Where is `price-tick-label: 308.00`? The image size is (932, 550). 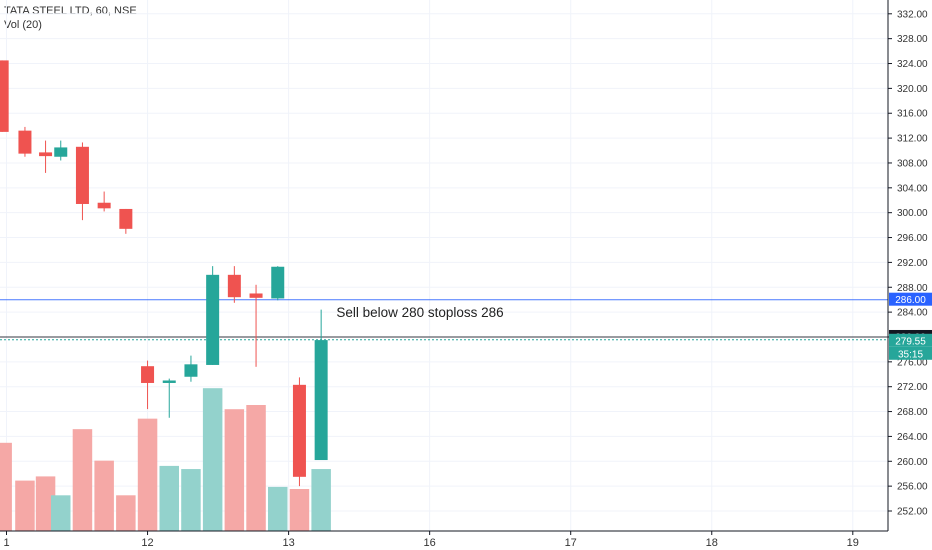
price-tick-label: 308.00 is located at coordinates (912, 163).